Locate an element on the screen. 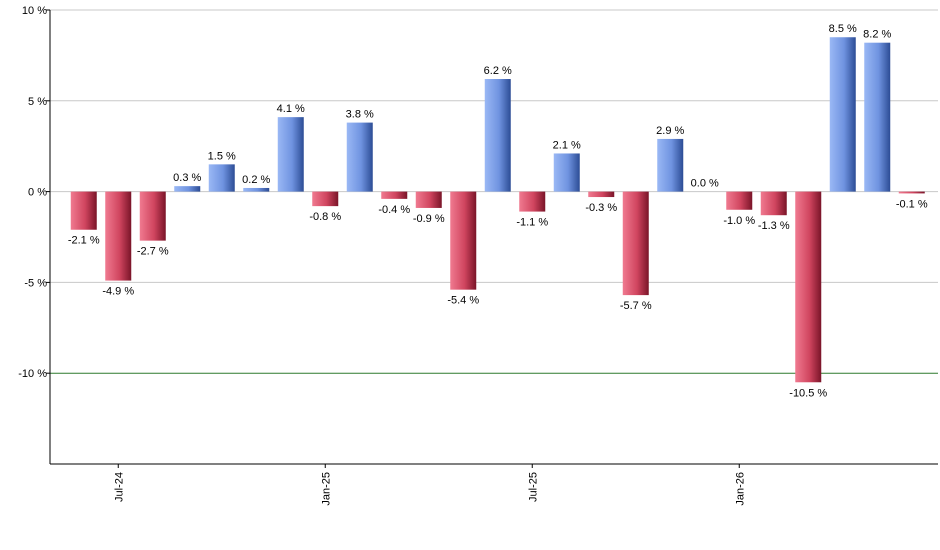 This screenshot has height=550, width=940. bar-value-label: 3.8 % is located at coordinates (360, 115).